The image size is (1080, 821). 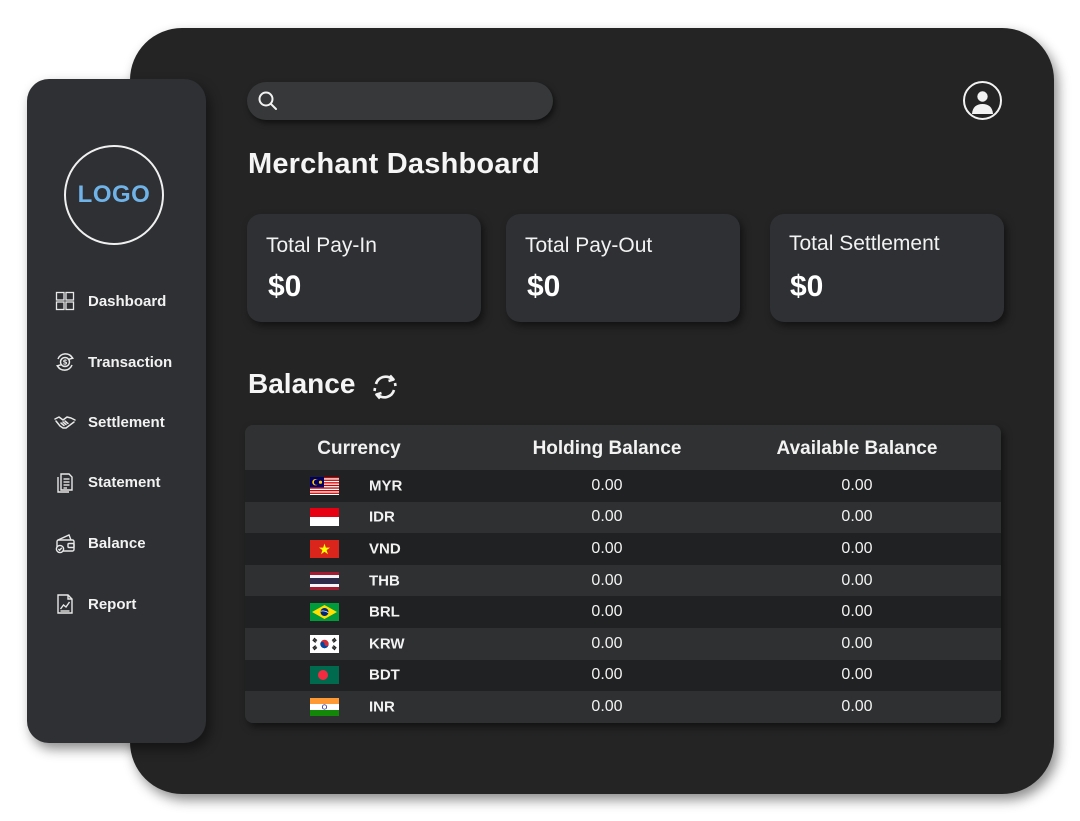 I want to click on report-chart-icon, so click(x=65, y=604).